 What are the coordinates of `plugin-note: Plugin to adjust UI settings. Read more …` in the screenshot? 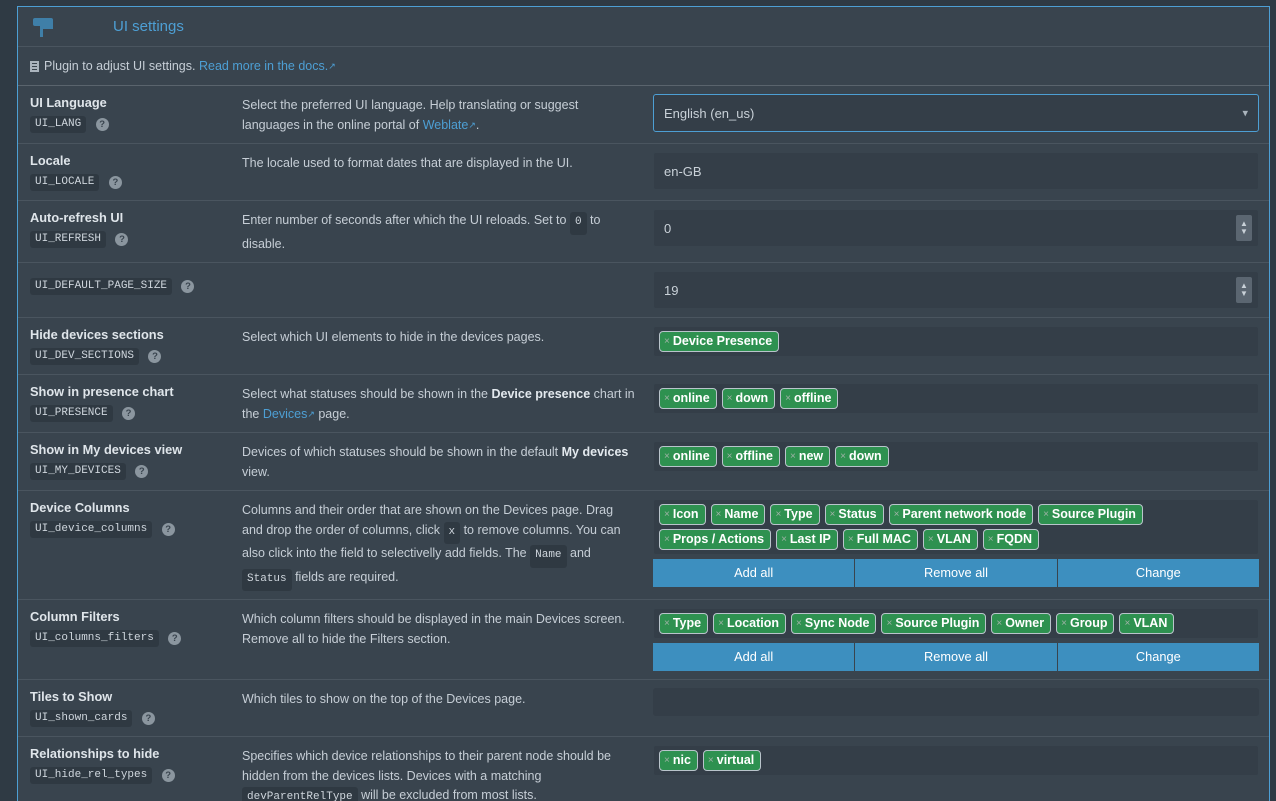 It's located at (643, 66).